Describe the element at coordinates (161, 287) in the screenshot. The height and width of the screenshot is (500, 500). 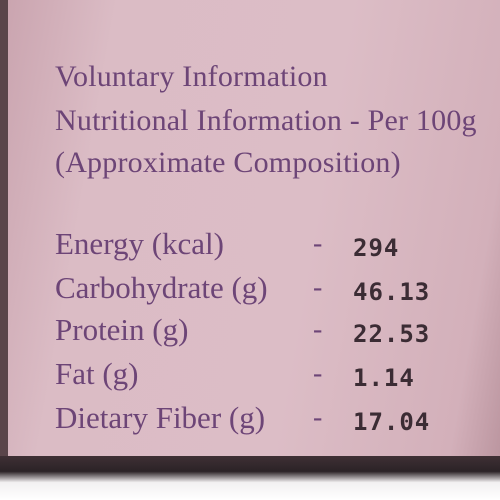
I see `nutrient-name: Carbohydrate (g)` at that location.